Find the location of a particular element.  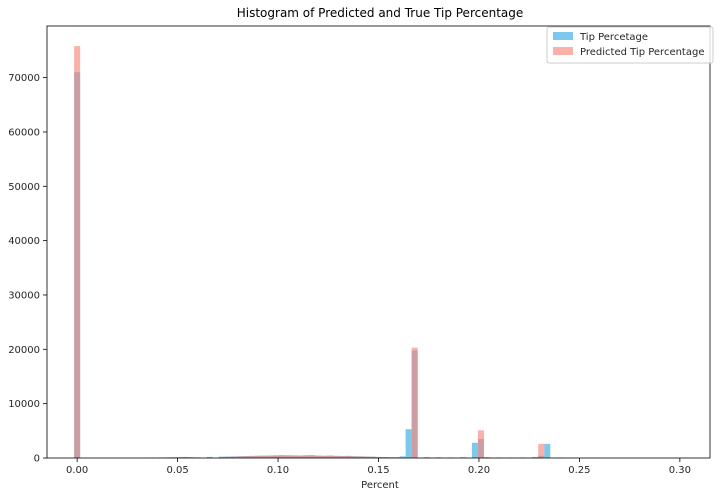

legend-swatch-predicted-tip-percentage is located at coordinates (563, 51).